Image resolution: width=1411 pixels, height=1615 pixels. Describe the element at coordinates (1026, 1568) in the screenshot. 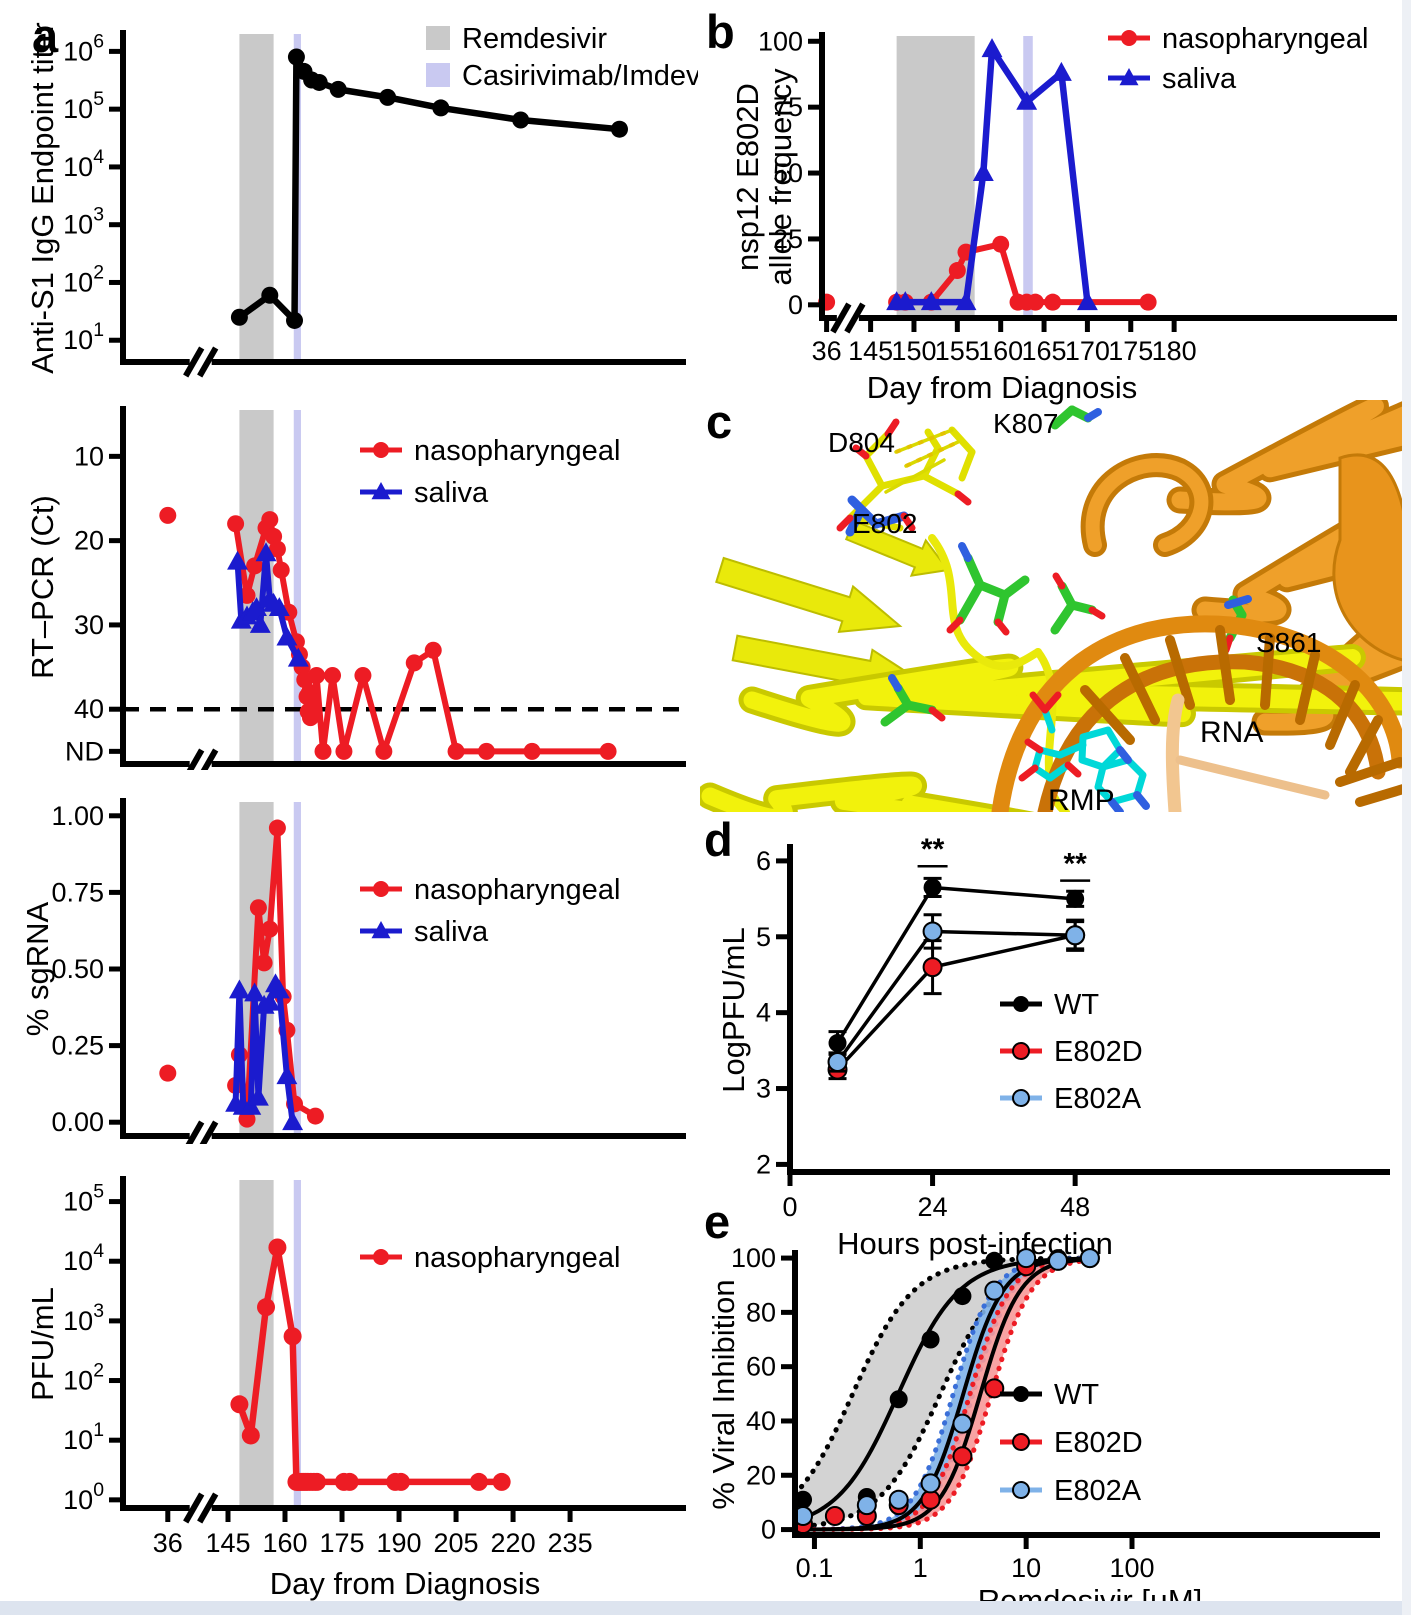

I see `tick-label: 10` at that location.